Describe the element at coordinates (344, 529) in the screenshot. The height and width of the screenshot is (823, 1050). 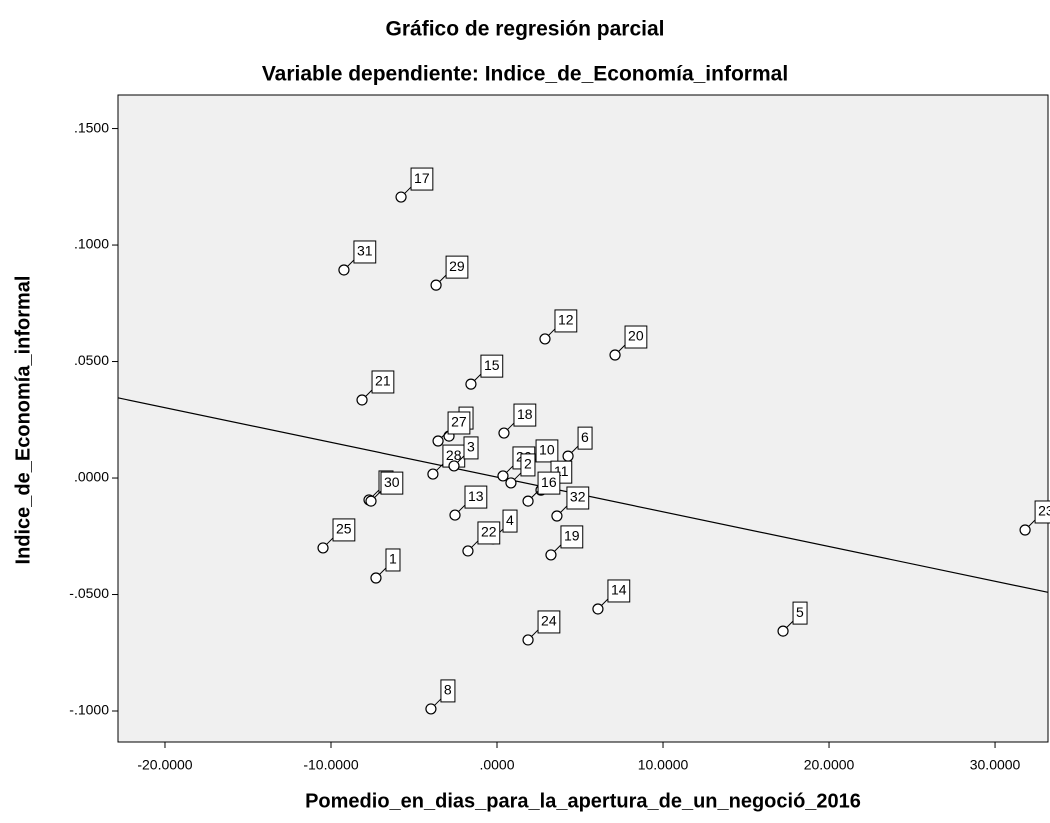
I see `point-label: 25` at that location.